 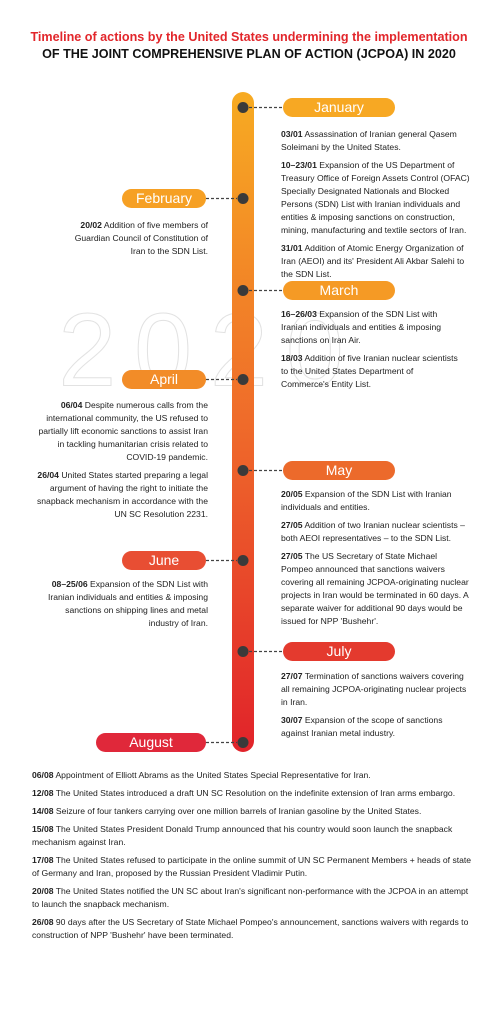 What do you see at coordinates (292, 358) in the screenshot?
I see `event-date: 18/03` at bounding box center [292, 358].